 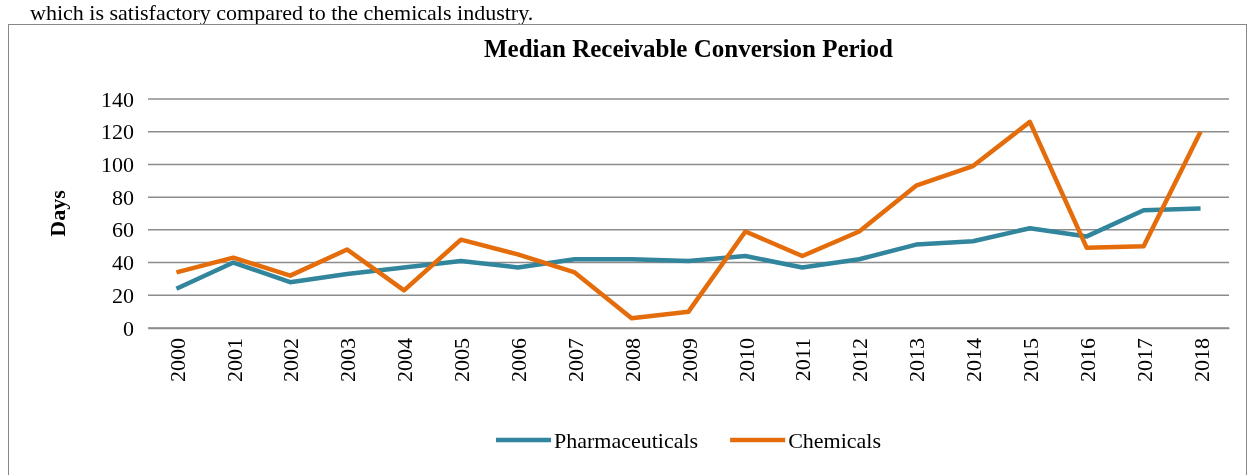 I want to click on x-tick-label: 2014, so click(x=974, y=360).